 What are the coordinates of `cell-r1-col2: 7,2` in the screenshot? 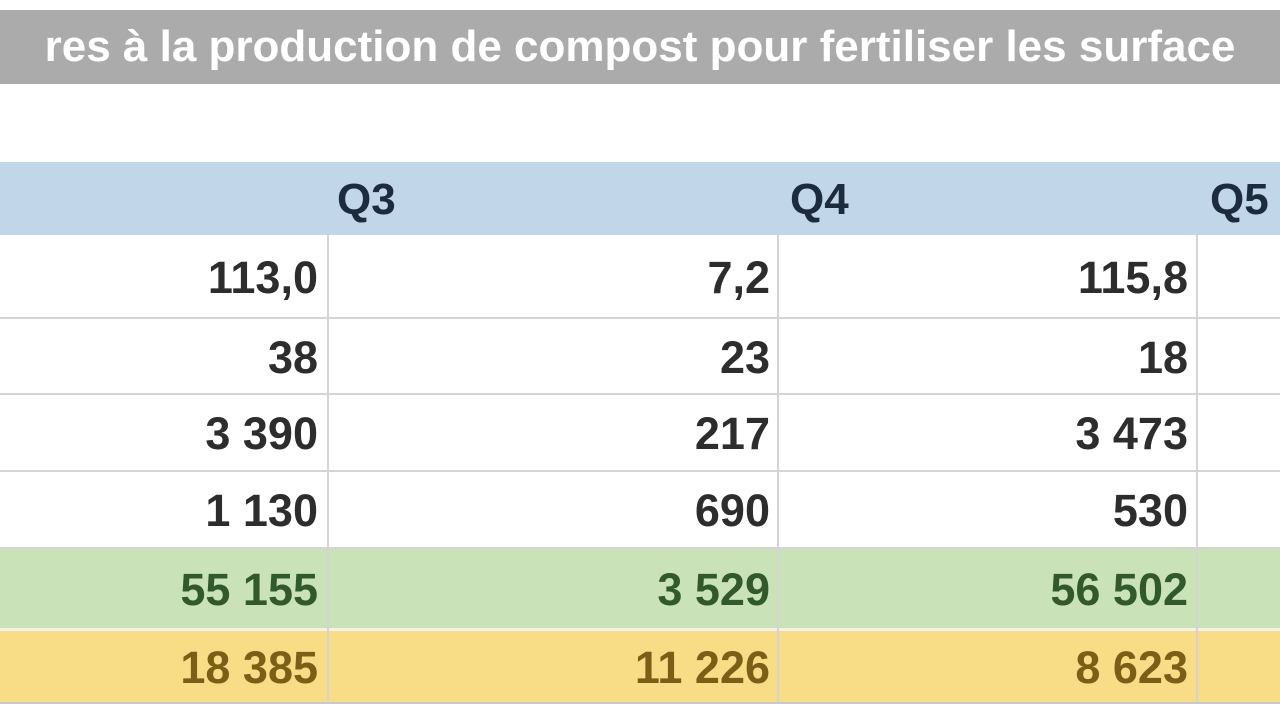 It's located at (738, 277).